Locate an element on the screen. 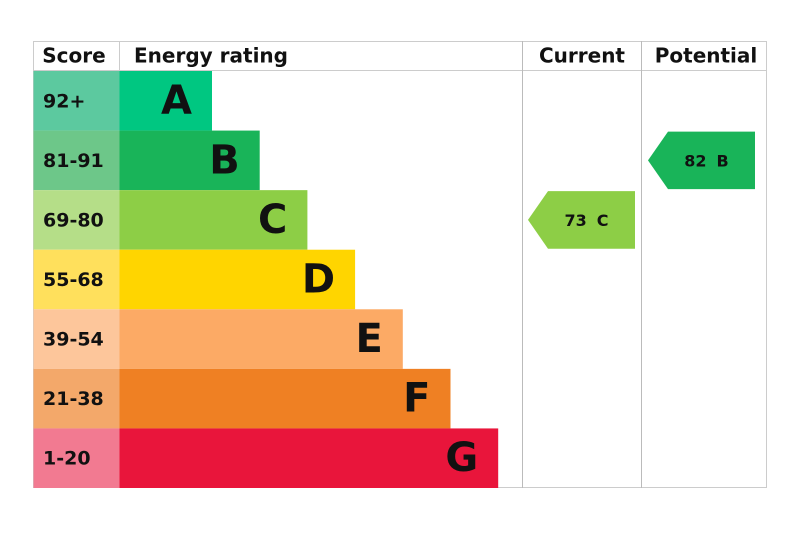 The height and width of the screenshot is (540, 800). score-range: 92+ is located at coordinates (64, 101).